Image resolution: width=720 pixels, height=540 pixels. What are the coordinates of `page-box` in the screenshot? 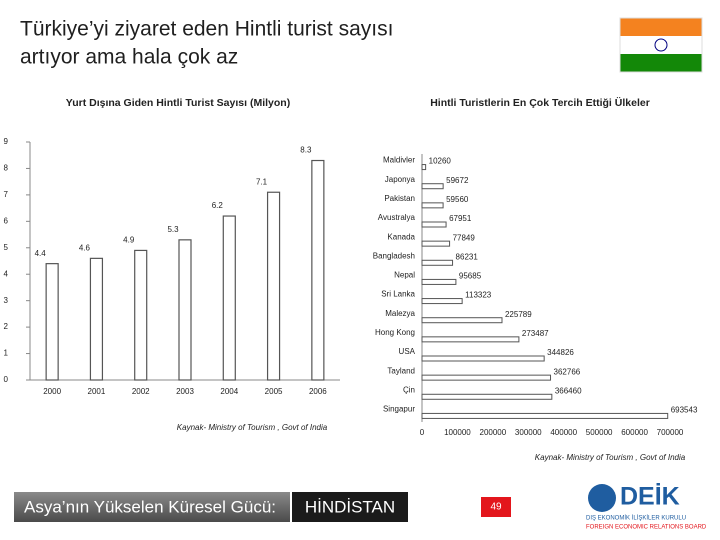 It's located at (496, 507).